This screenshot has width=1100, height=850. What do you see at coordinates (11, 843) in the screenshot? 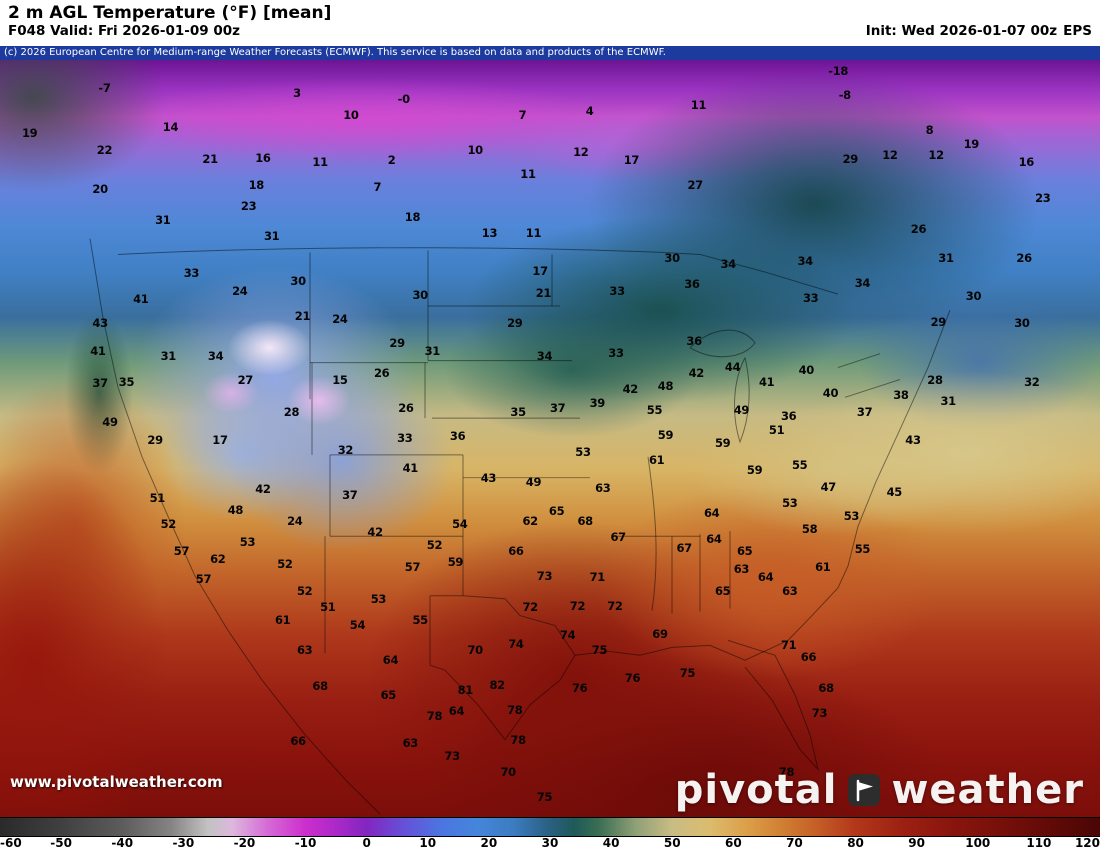
I see `colorbar-tick: -60` at bounding box center [11, 843].